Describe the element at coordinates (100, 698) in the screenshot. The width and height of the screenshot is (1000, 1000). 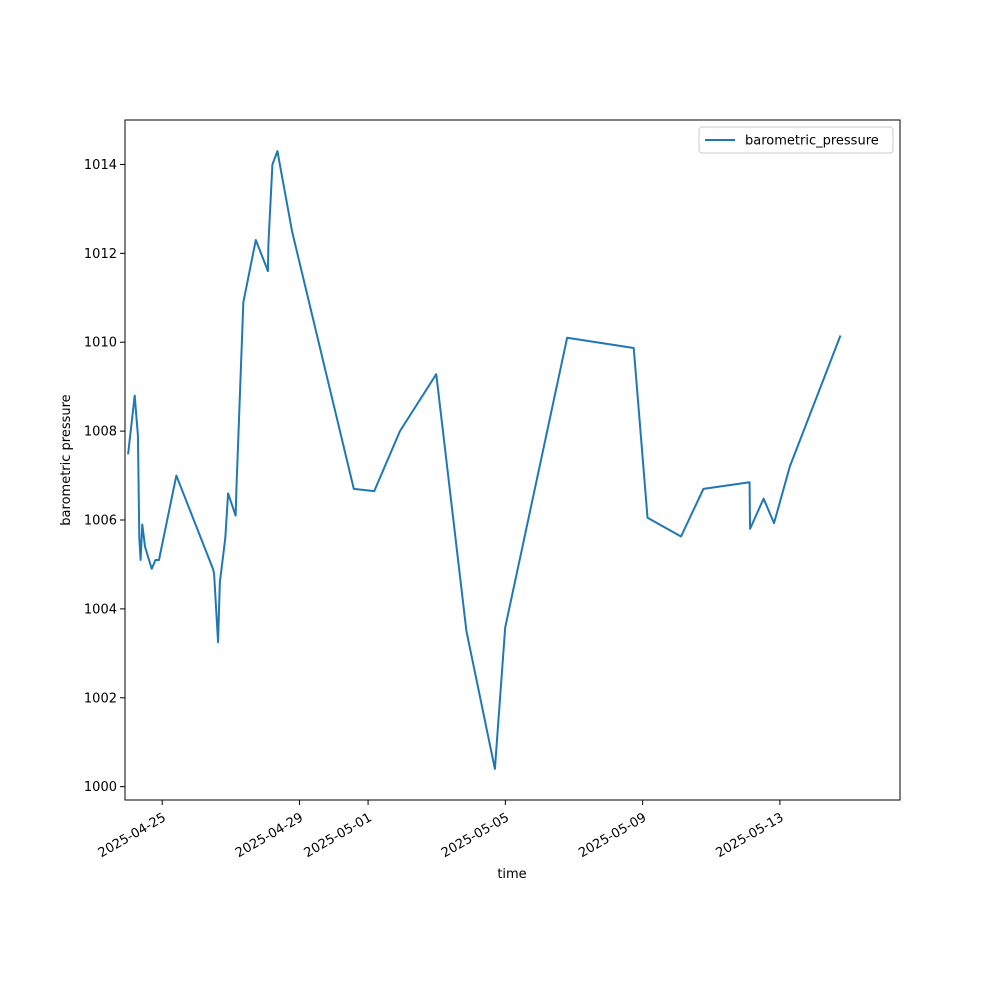
I see `y-tick-label: 1002` at that location.